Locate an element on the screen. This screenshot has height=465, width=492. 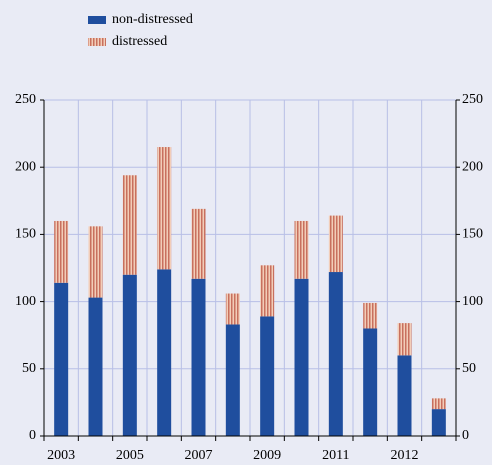
y-tick-label: 50 is located at coordinates (29, 368).